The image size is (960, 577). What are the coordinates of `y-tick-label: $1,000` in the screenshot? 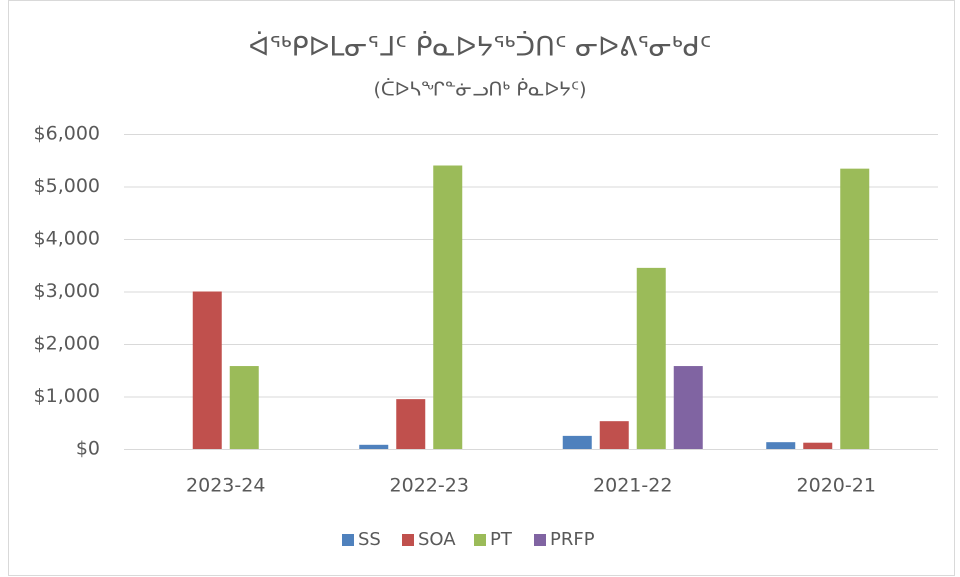 It's located at (67, 396).